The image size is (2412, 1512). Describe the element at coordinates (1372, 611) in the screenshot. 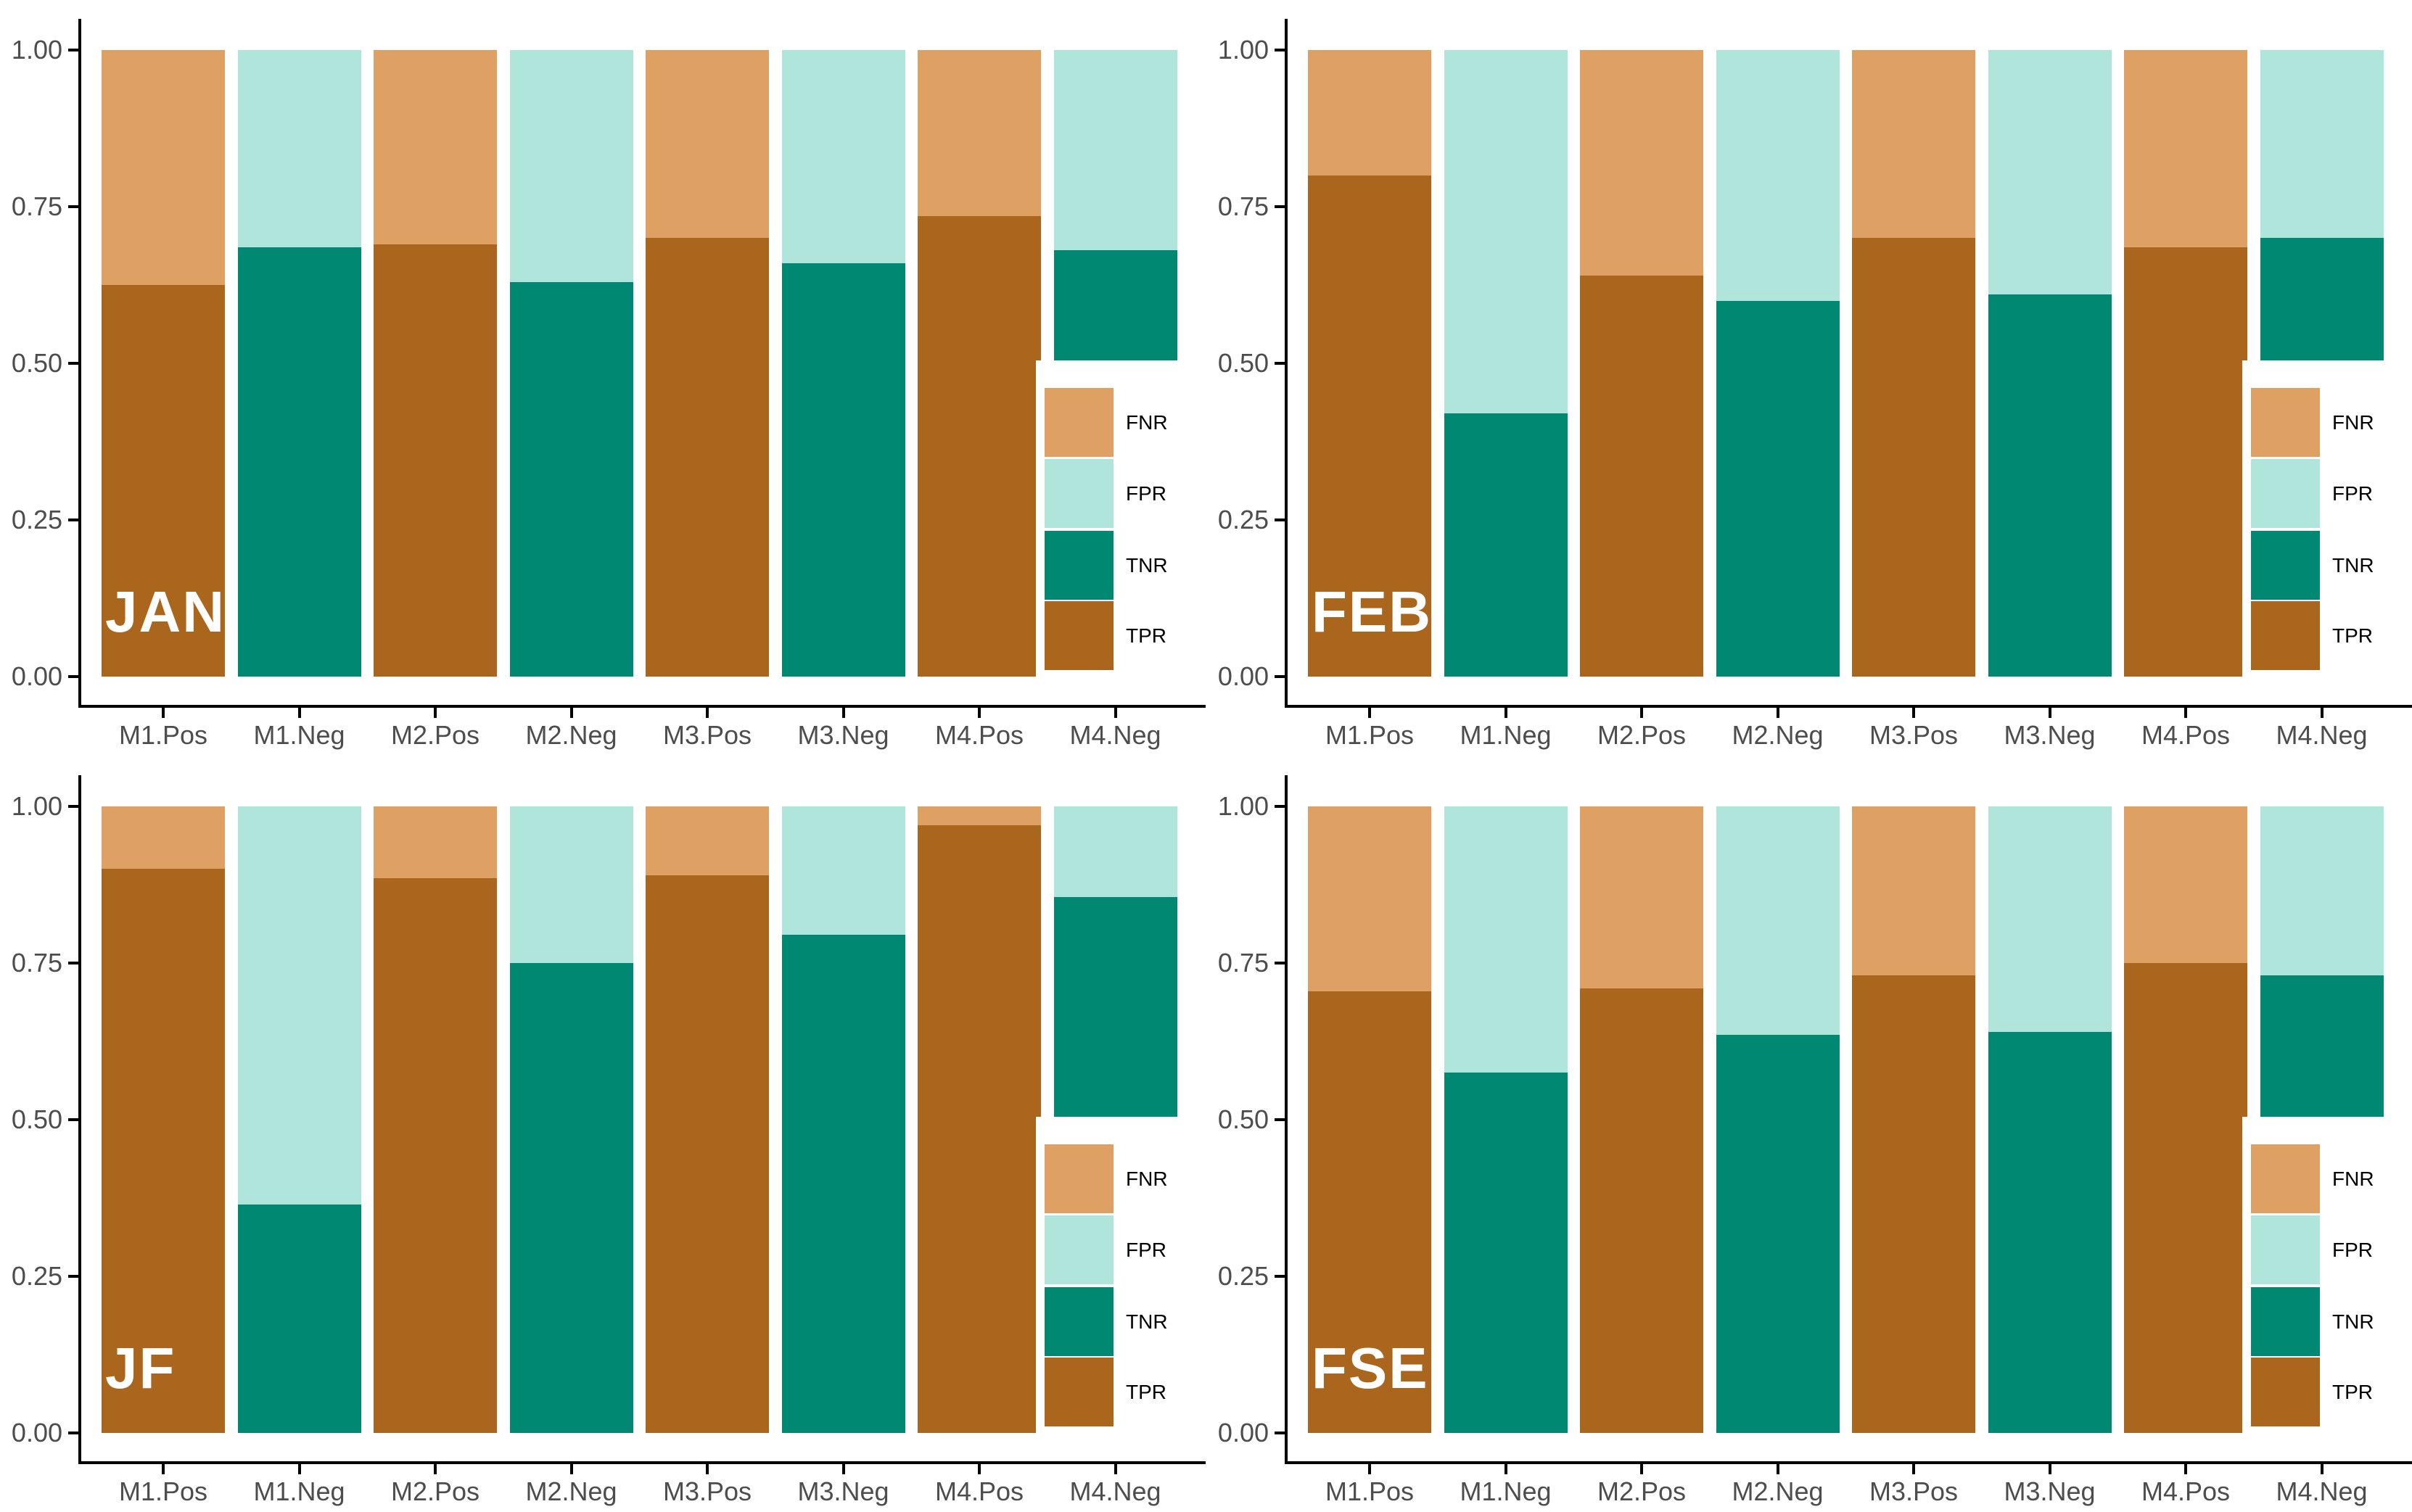

I see `panel-label: FEB` at that location.